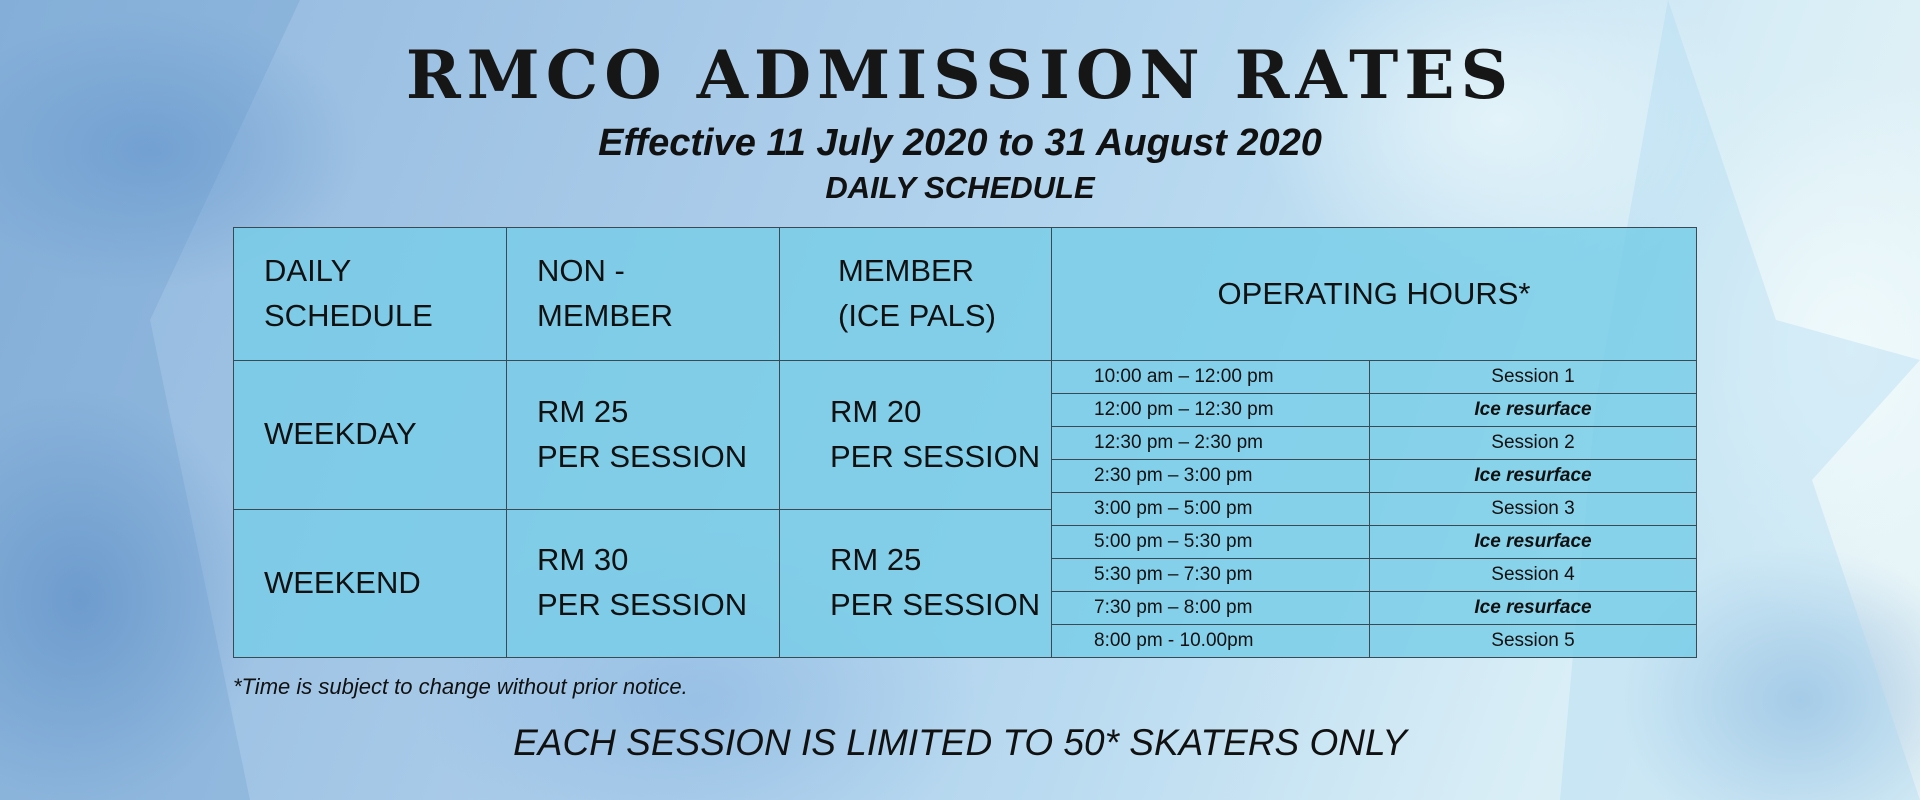  I want to click on day-type: WEEKEND, so click(370, 583).